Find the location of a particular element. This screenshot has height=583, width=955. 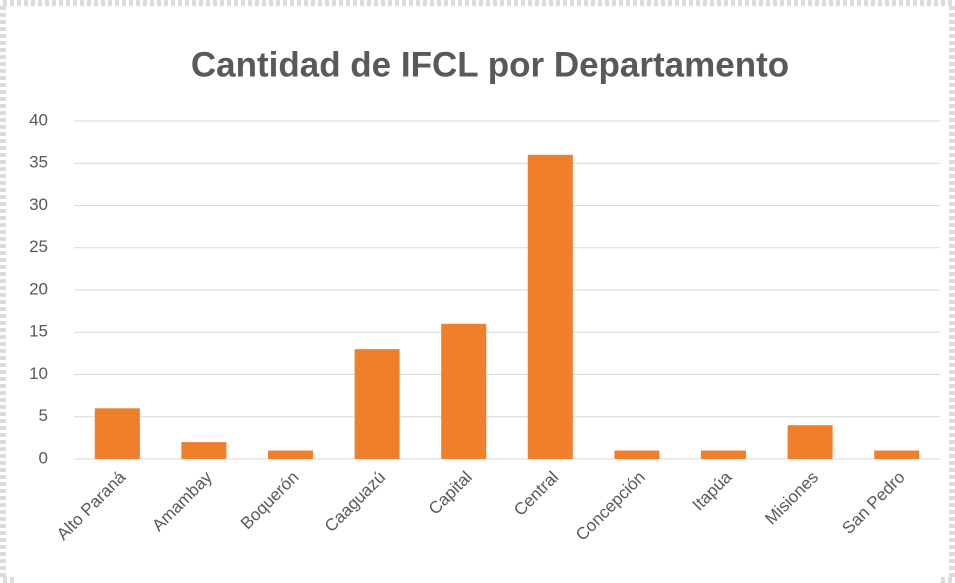

y-tick-label: 5 is located at coordinates (43, 415).